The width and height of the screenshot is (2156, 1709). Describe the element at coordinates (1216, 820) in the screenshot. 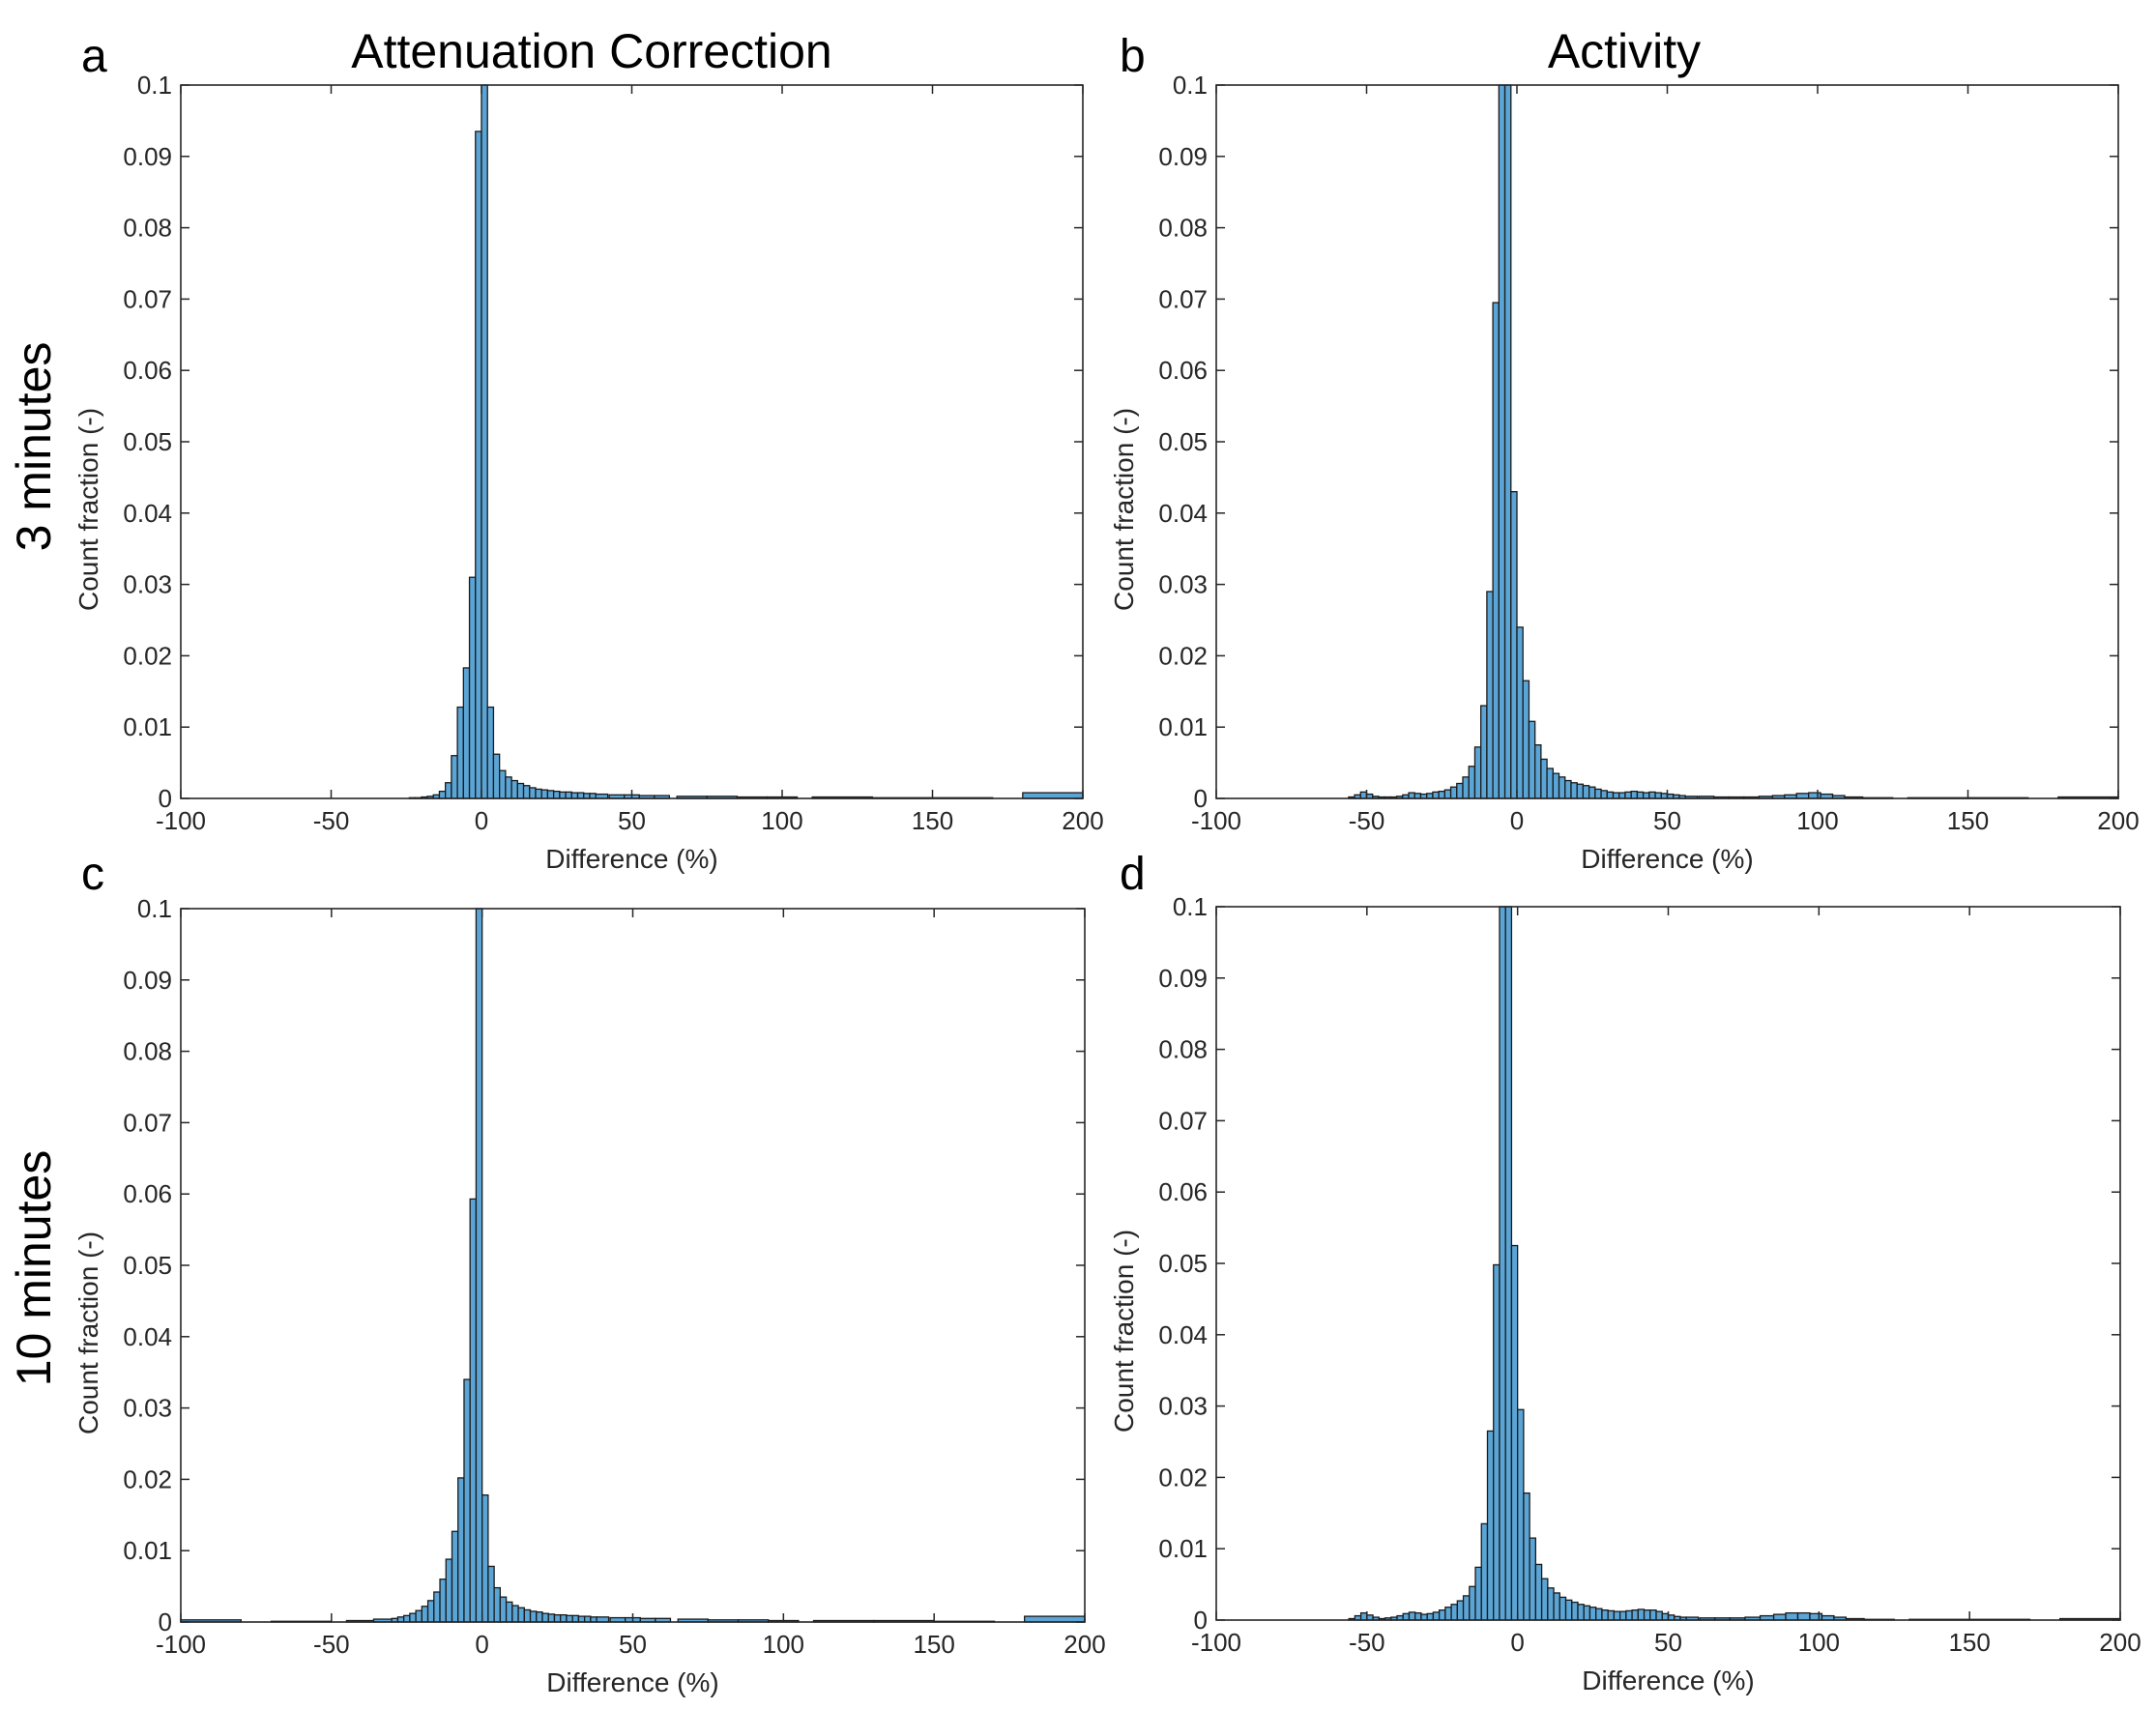

I see `x-tick-label: -100` at that location.